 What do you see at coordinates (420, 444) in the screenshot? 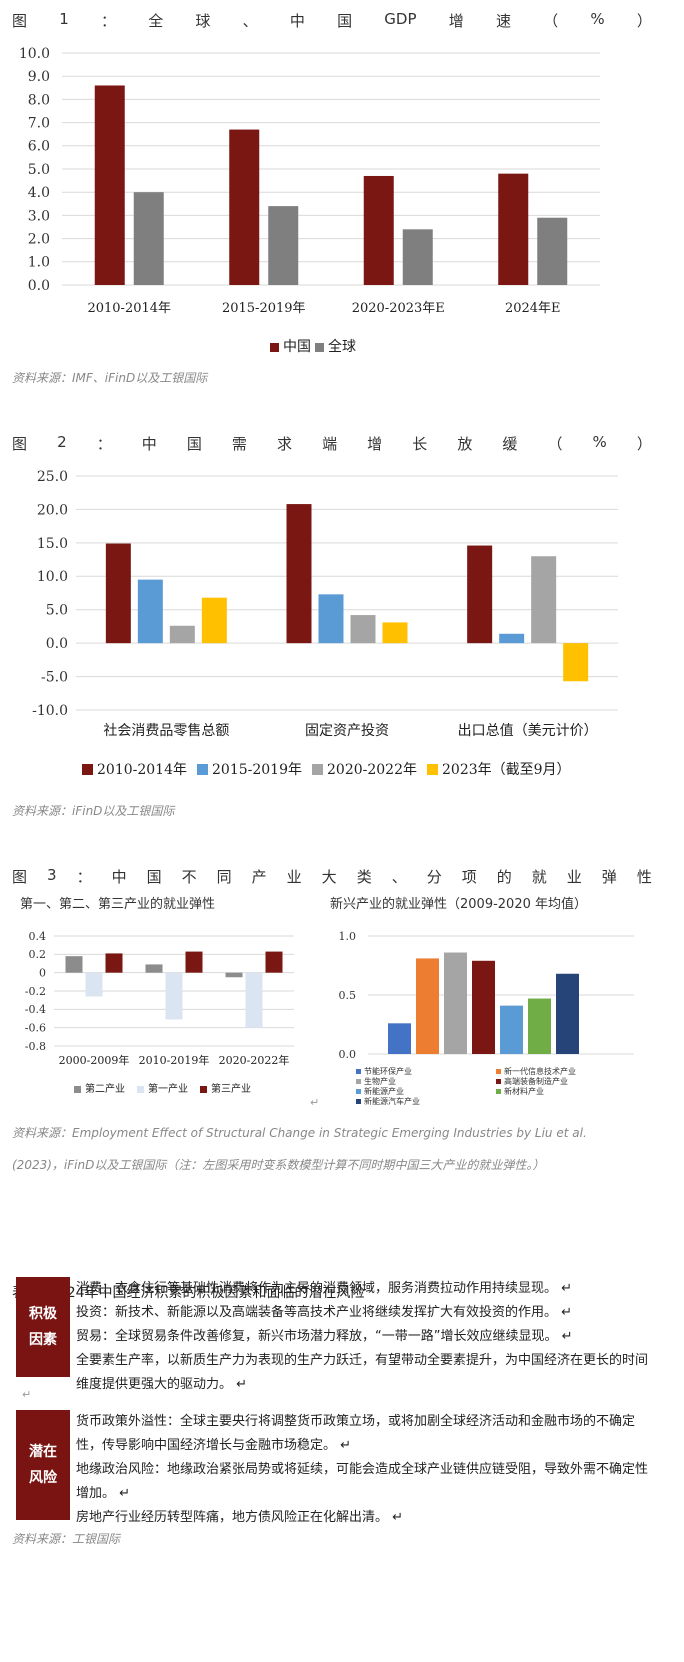
I see `title-char: 长` at bounding box center [420, 444].